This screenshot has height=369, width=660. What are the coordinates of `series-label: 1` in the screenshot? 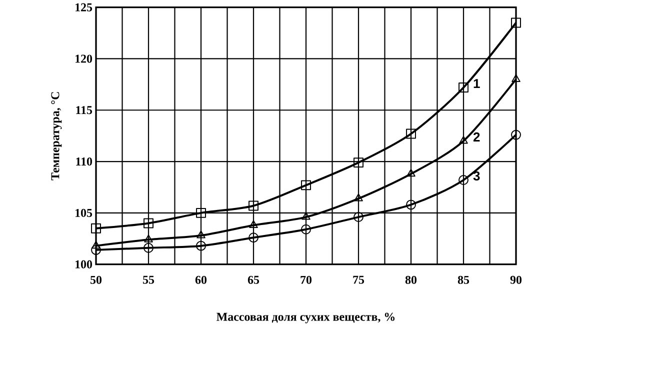 It's located at (477, 83).